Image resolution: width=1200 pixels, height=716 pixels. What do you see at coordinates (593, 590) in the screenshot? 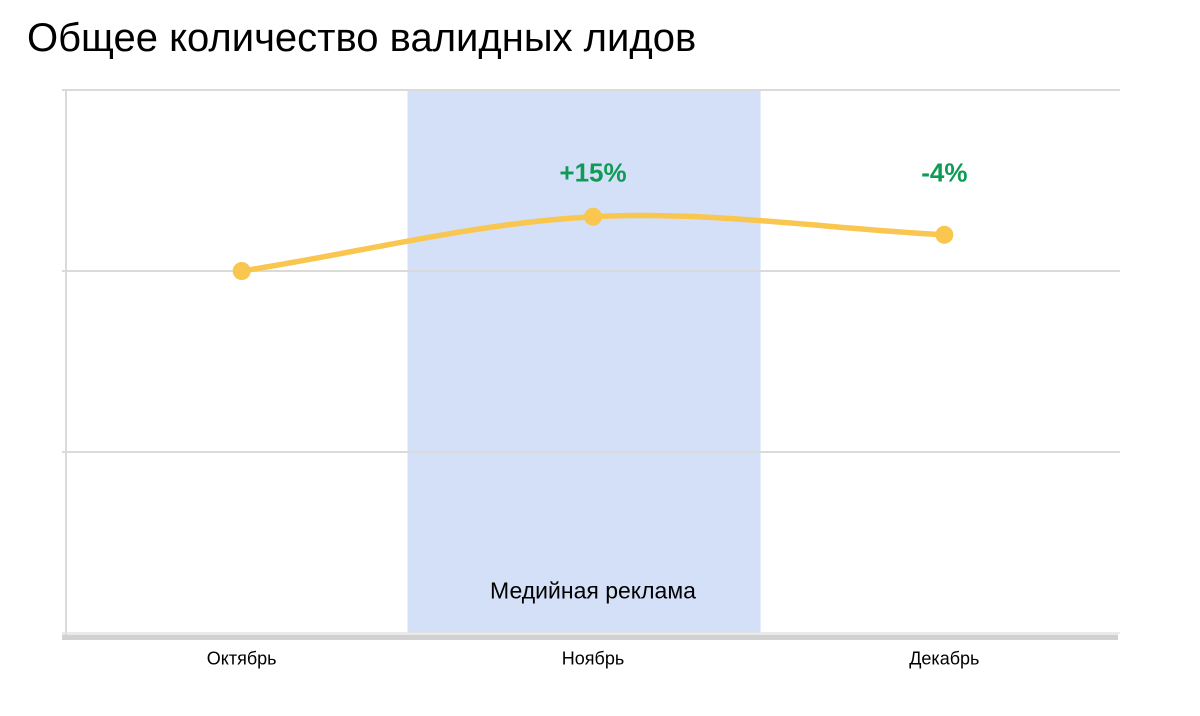
I see `highlight-band-label: Медийная реклама` at bounding box center [593, 590].